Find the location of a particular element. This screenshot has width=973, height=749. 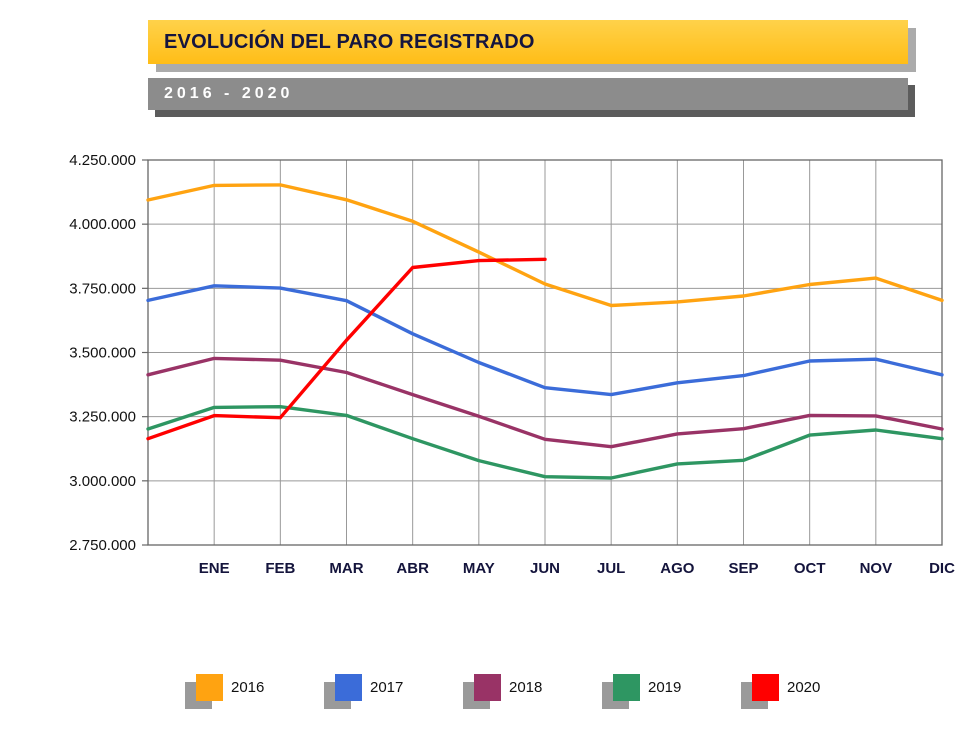

subtitle-banner: 2016 - 2020 is located at coordinates (528, 94).